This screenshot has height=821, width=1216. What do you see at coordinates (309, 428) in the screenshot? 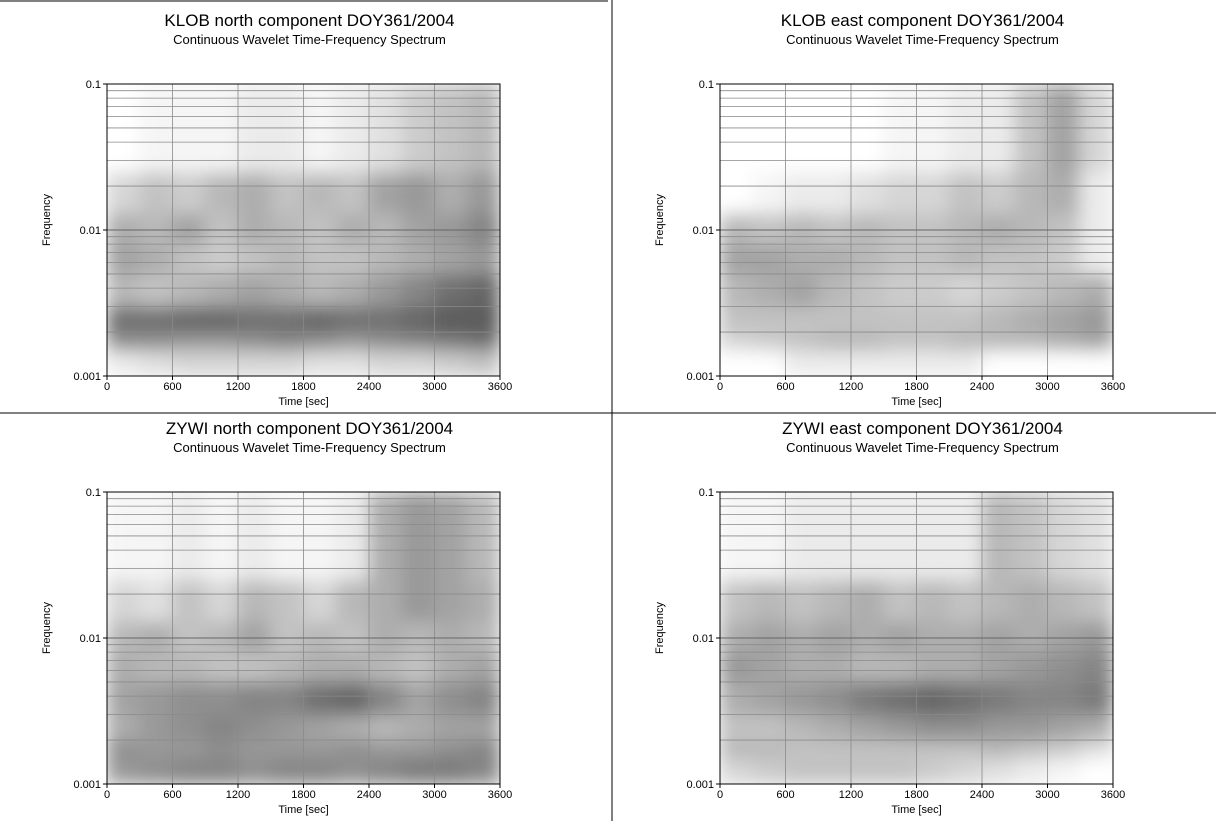
I see `chart-title: ZYWI north component DOY361/2004` at bounding box center [309, 428].